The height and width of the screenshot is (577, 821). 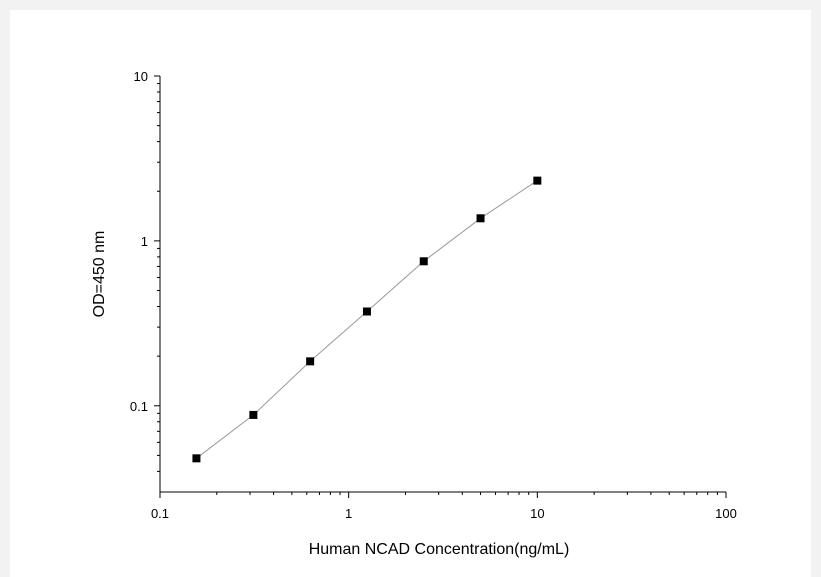 I want to click on x-tick-label: 10, so click(x=537, y=513).